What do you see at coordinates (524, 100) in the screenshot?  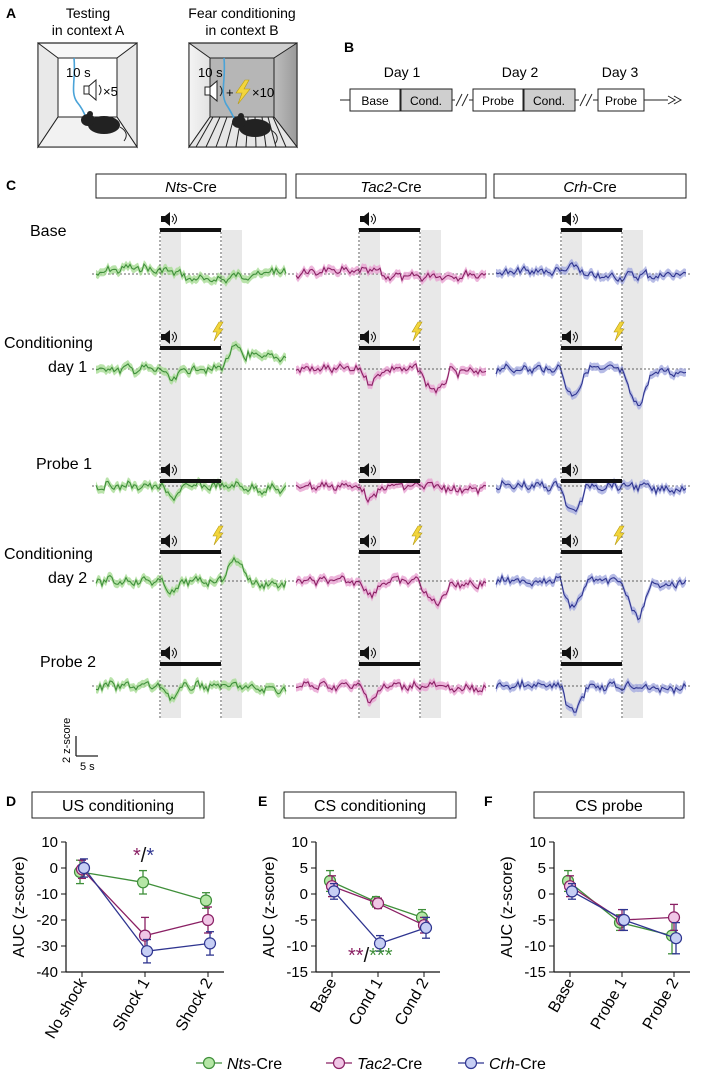 I see `timeline-break` at bounding box center [524, 100].